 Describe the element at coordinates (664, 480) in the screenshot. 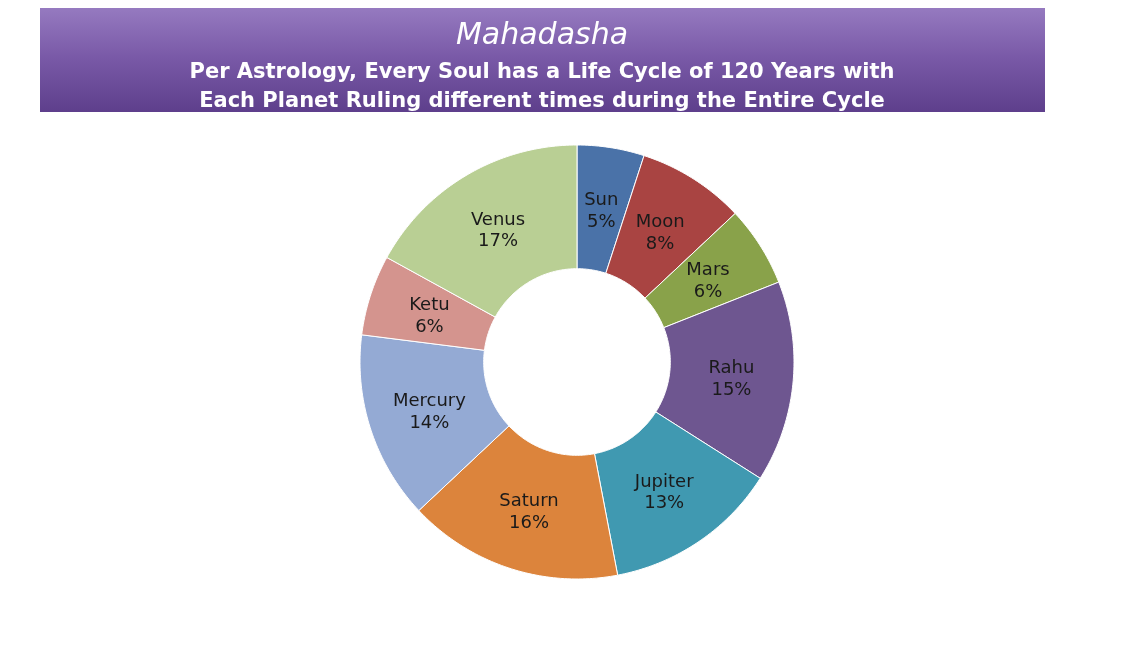

I see `slice-label: Jupiter` at that location.